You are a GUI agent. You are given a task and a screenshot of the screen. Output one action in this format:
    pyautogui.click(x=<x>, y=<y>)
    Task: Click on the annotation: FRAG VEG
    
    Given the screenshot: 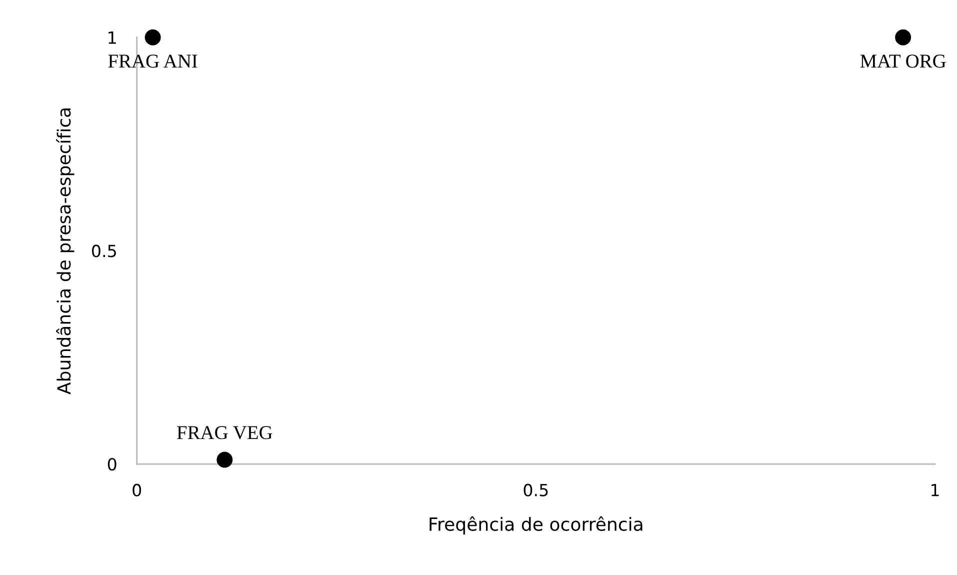 What is the action you would take?
    pyautogui.click(x=224, y=433)
    